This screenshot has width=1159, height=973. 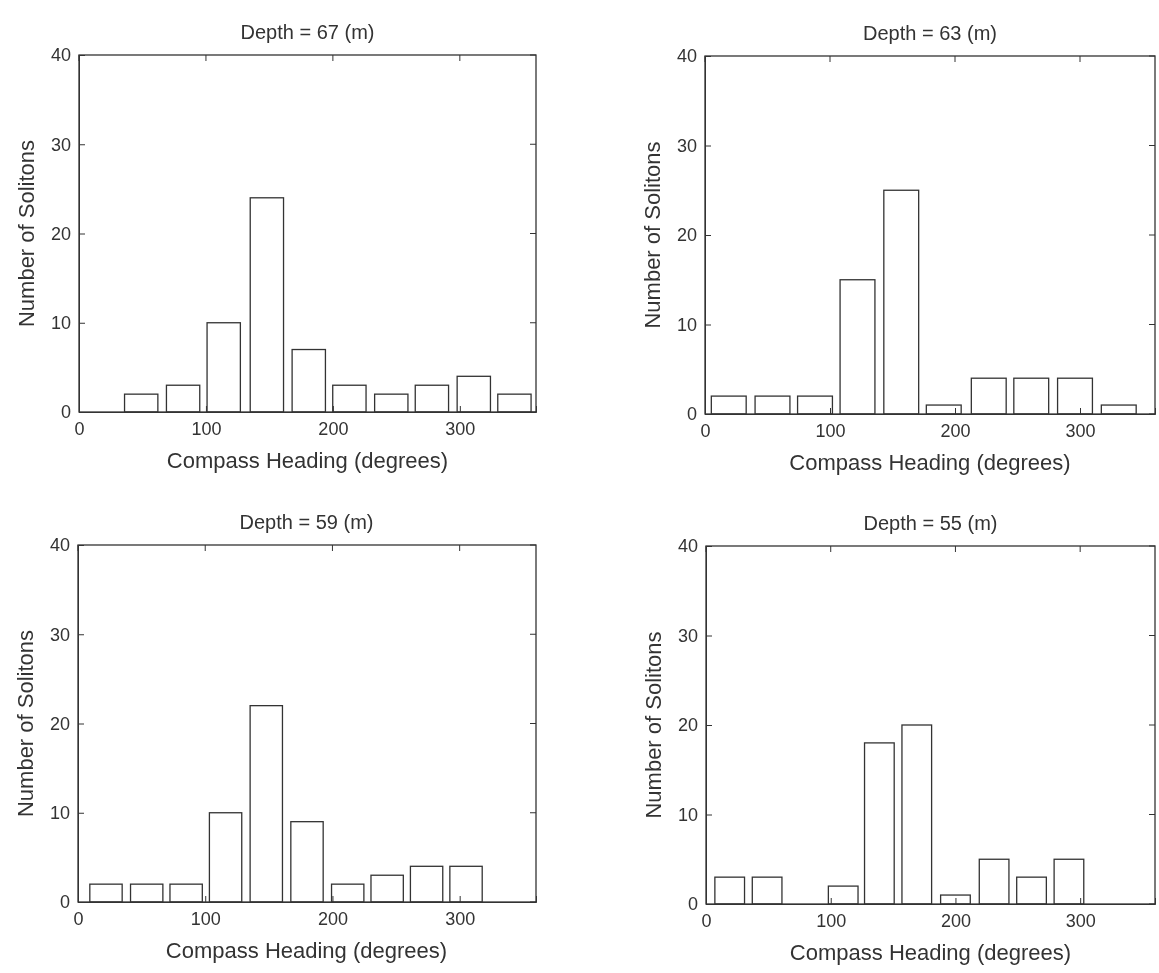 I want to click on chart-title: Depth = 55 (m), so click(x=930, y=523).